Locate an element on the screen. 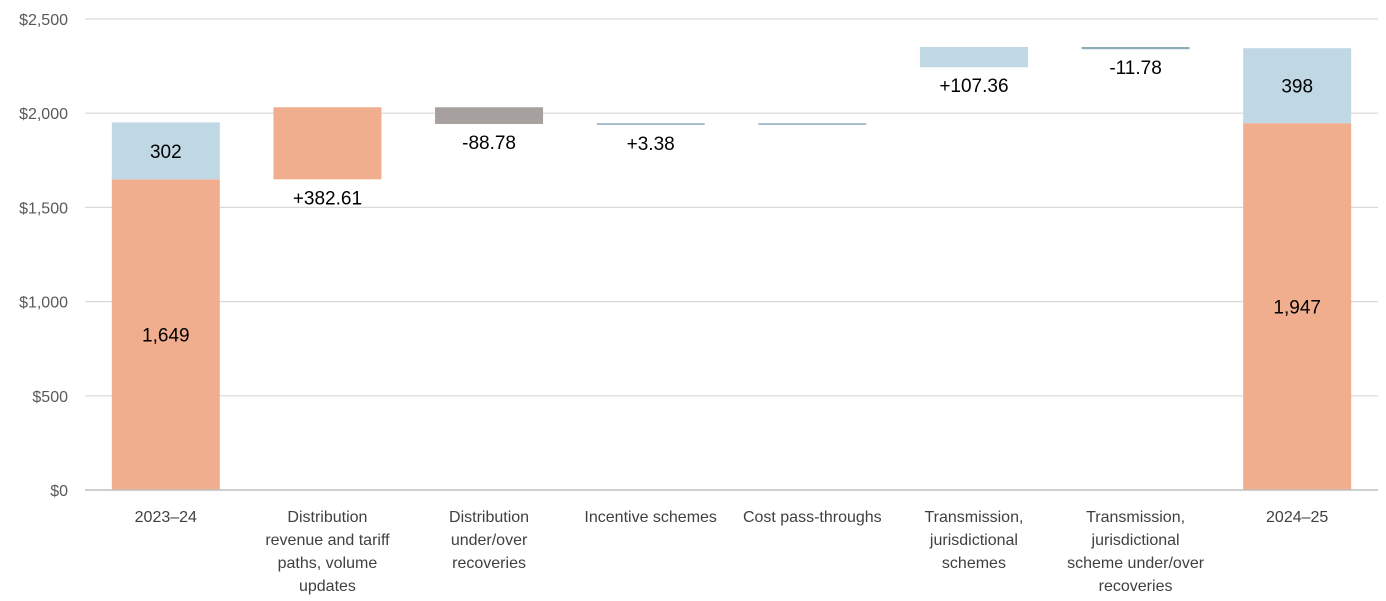 Image resolution: width=1386 pixels, height=601 pixels. x-category-label: 2023–24 is located at coordinates (166, 517).